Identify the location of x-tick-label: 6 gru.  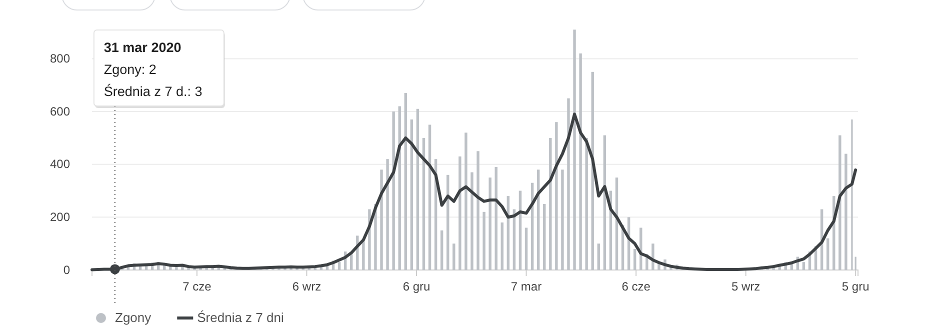
(416, 287).